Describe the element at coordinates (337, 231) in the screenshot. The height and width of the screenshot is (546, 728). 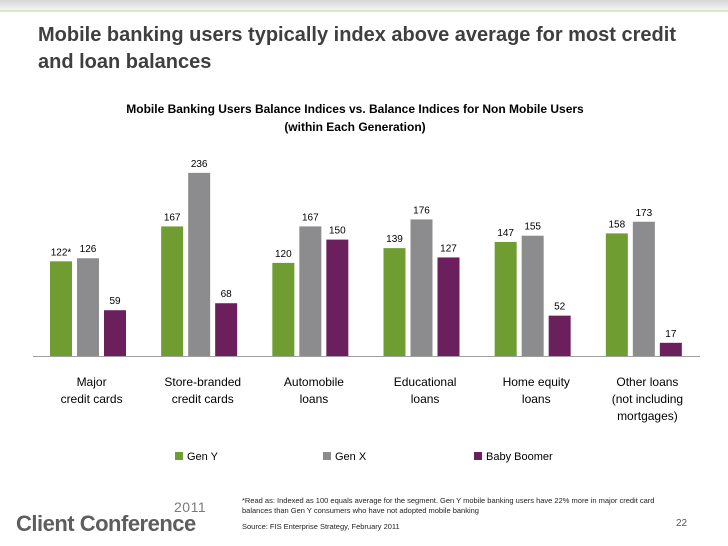
I see `data-label: 150` at that location.